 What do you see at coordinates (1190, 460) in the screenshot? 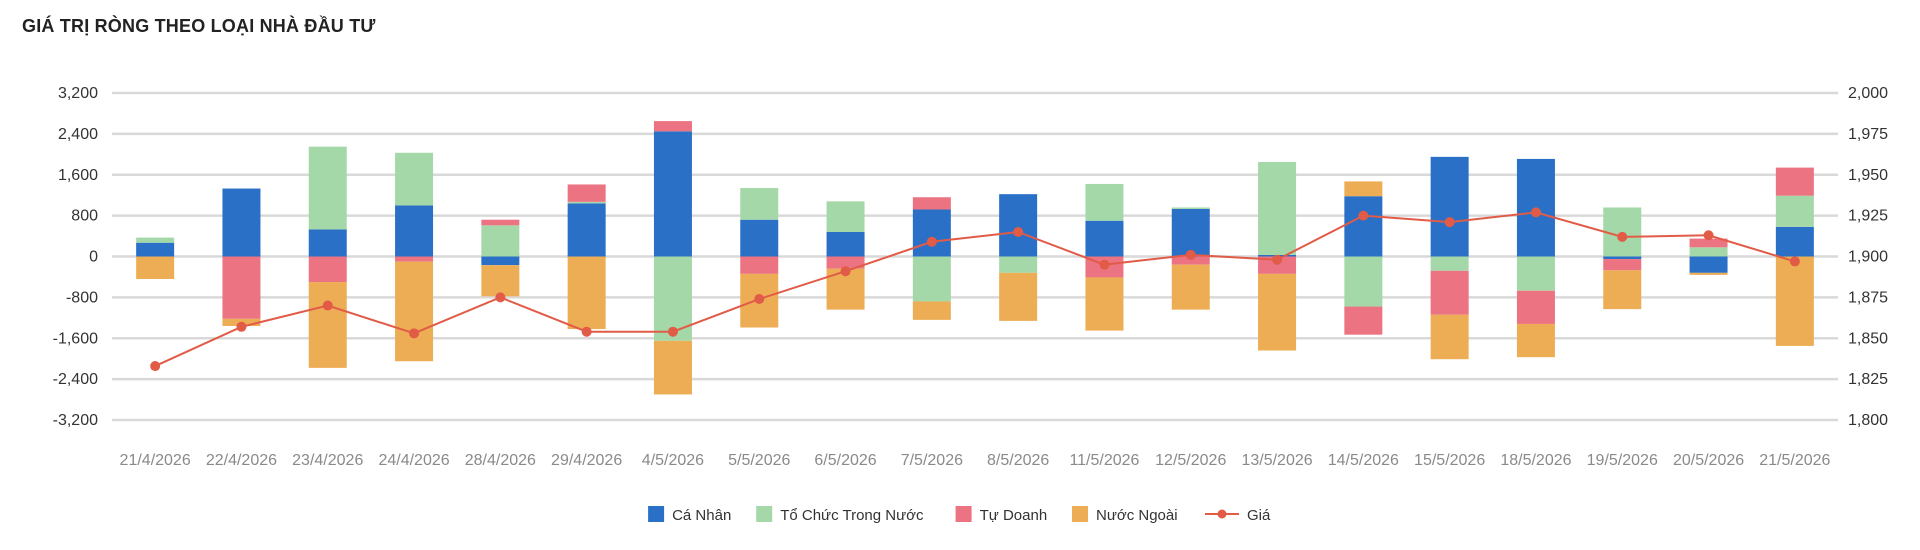
I see `x-tick-label: 12/5/2026` at bounding box center [1190, 460].